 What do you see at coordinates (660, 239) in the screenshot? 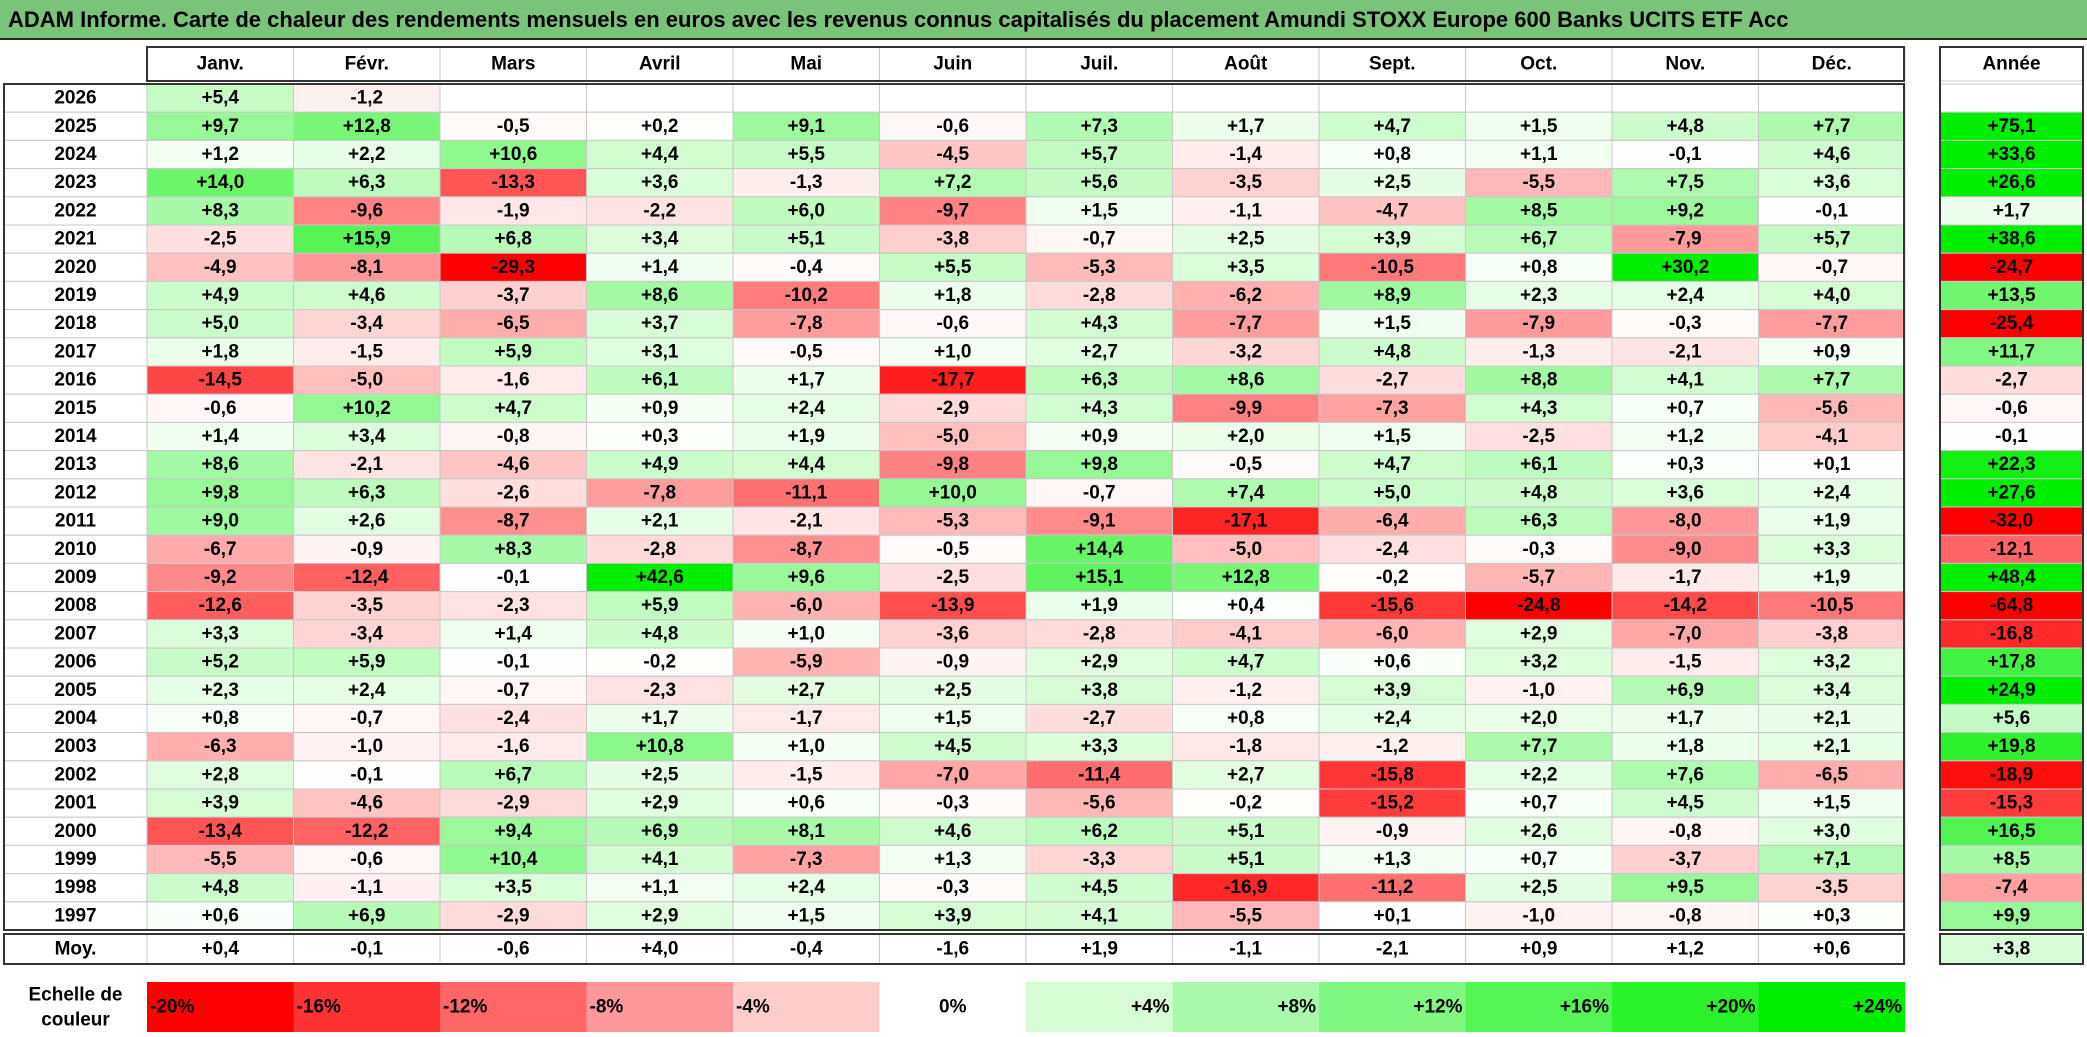
I see `heatmap-value: +3,4` at bounding box center [660, 239].